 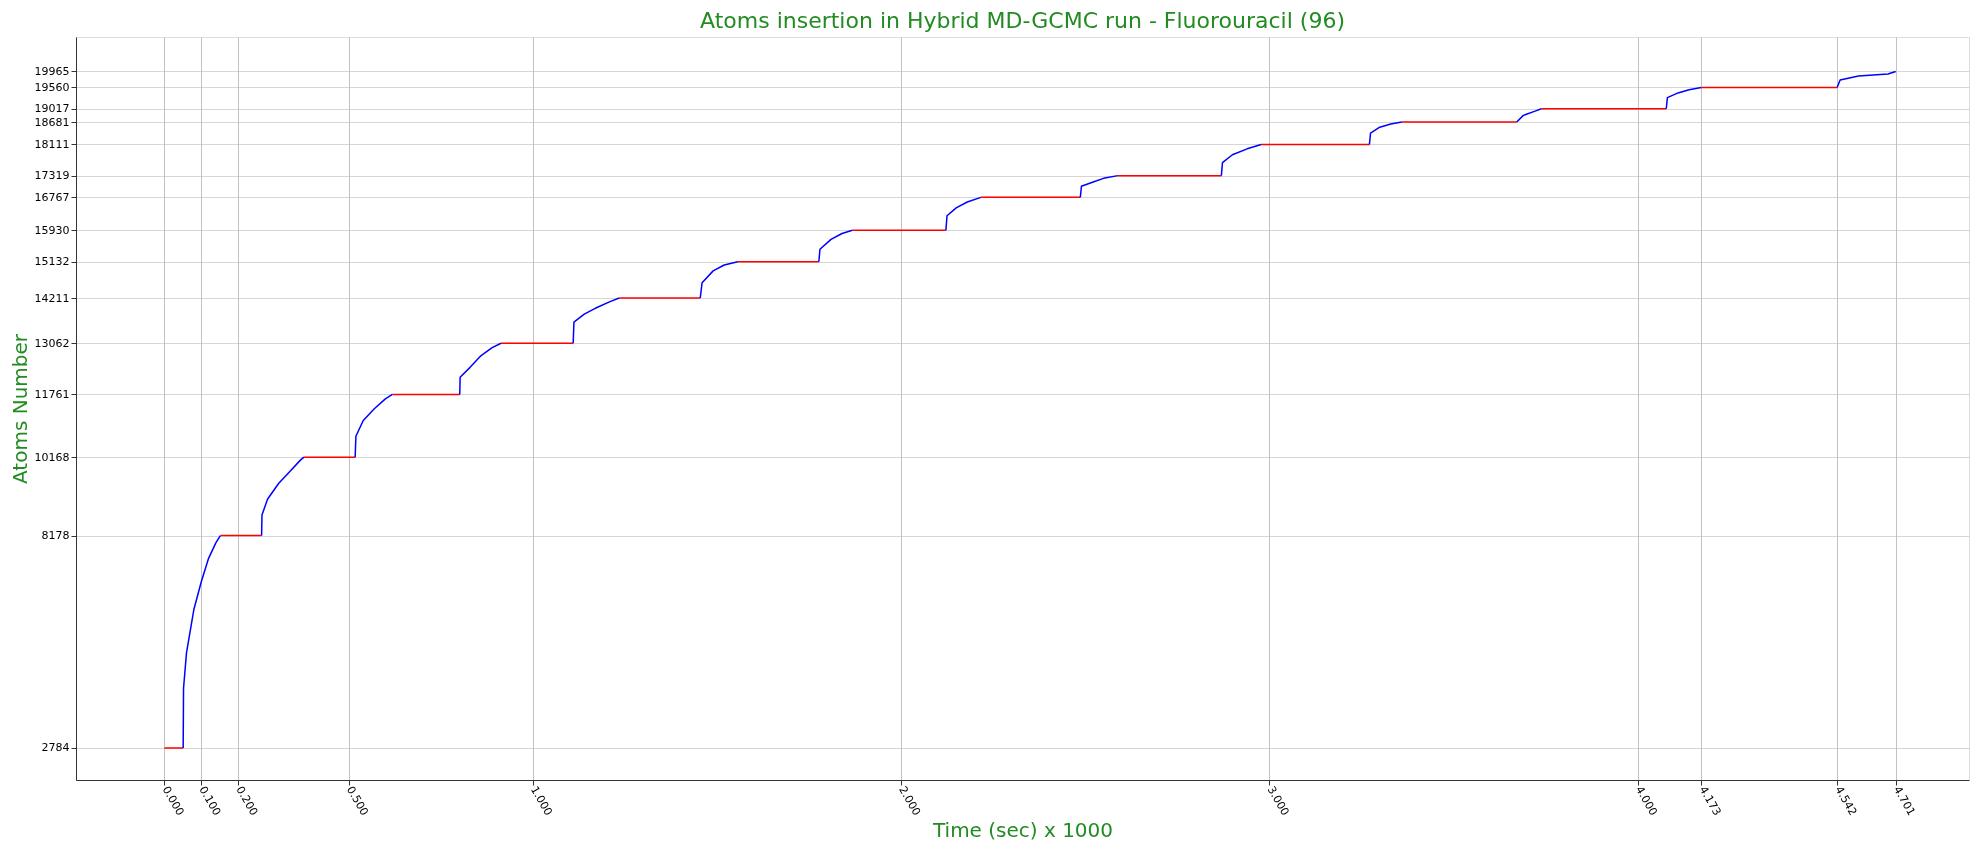 I want to click on y-tick-label: 8178, so click(x=55, y=536).